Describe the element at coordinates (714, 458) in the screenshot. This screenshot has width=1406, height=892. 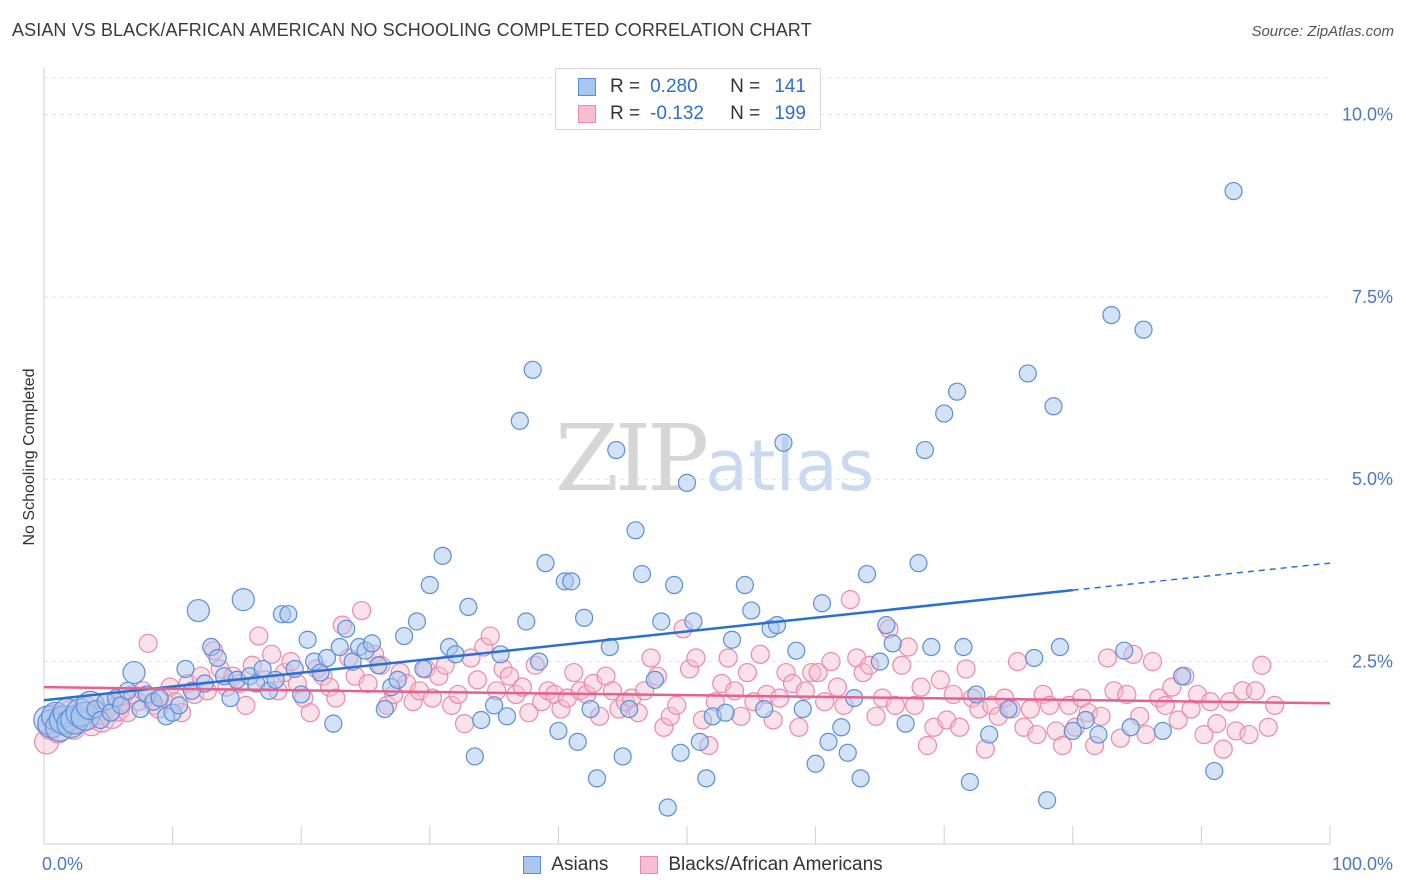
I see `watermark: ZIPatlas` at that location.